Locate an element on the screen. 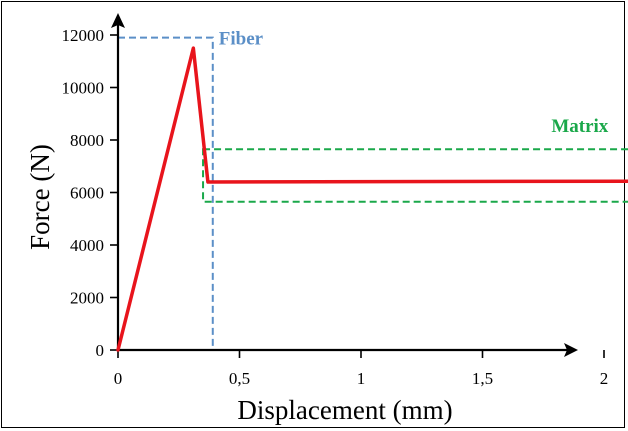 The width and height of the screenshot is (628, 431). y-tick-label: 6000 is located at coordinates (87, 193).